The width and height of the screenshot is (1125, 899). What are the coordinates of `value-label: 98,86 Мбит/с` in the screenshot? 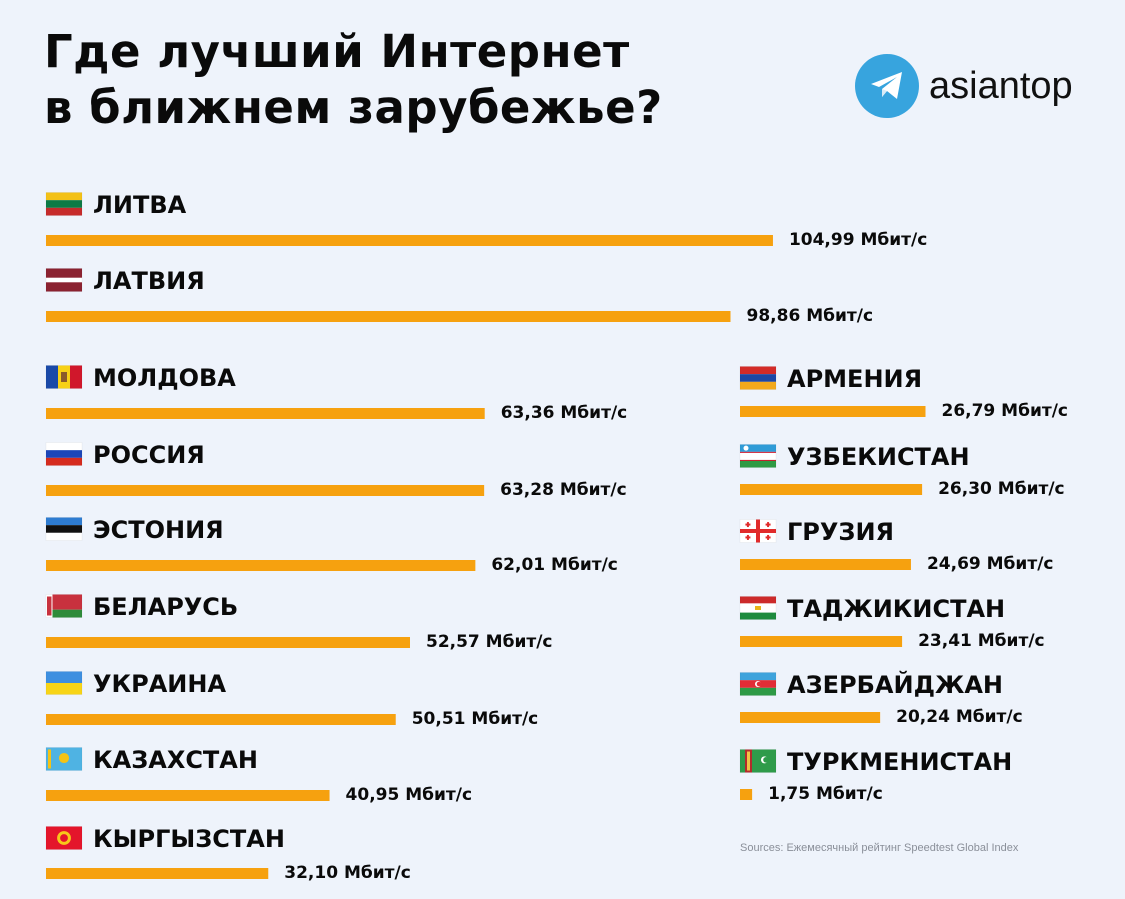 It's located at (810, 316).